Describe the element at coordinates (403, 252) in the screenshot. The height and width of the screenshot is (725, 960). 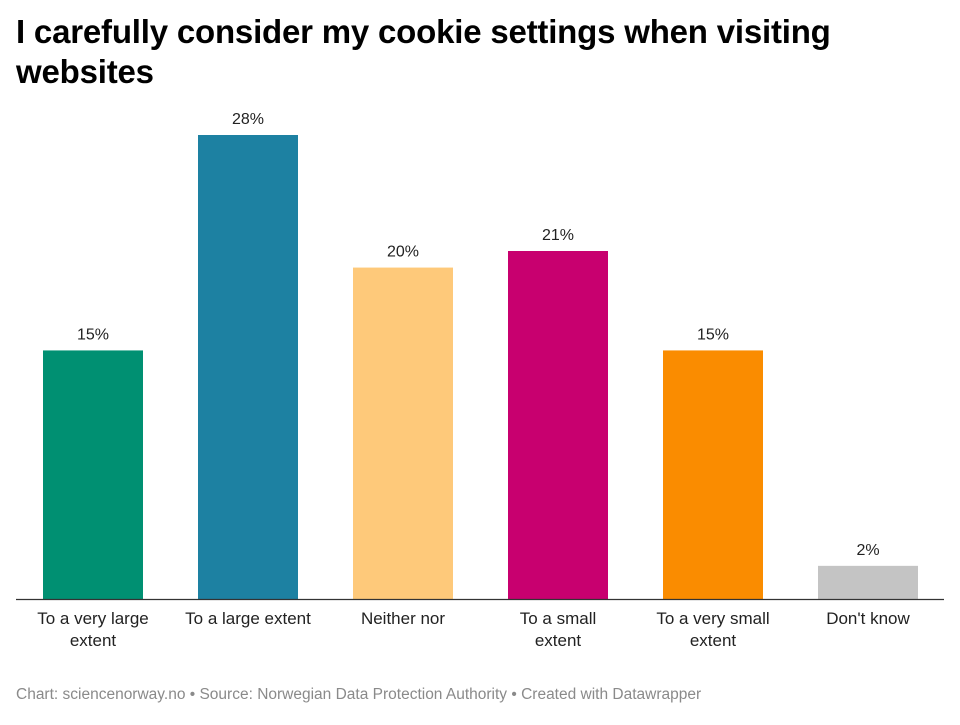
I see `value-label-3: 20%` at that location.